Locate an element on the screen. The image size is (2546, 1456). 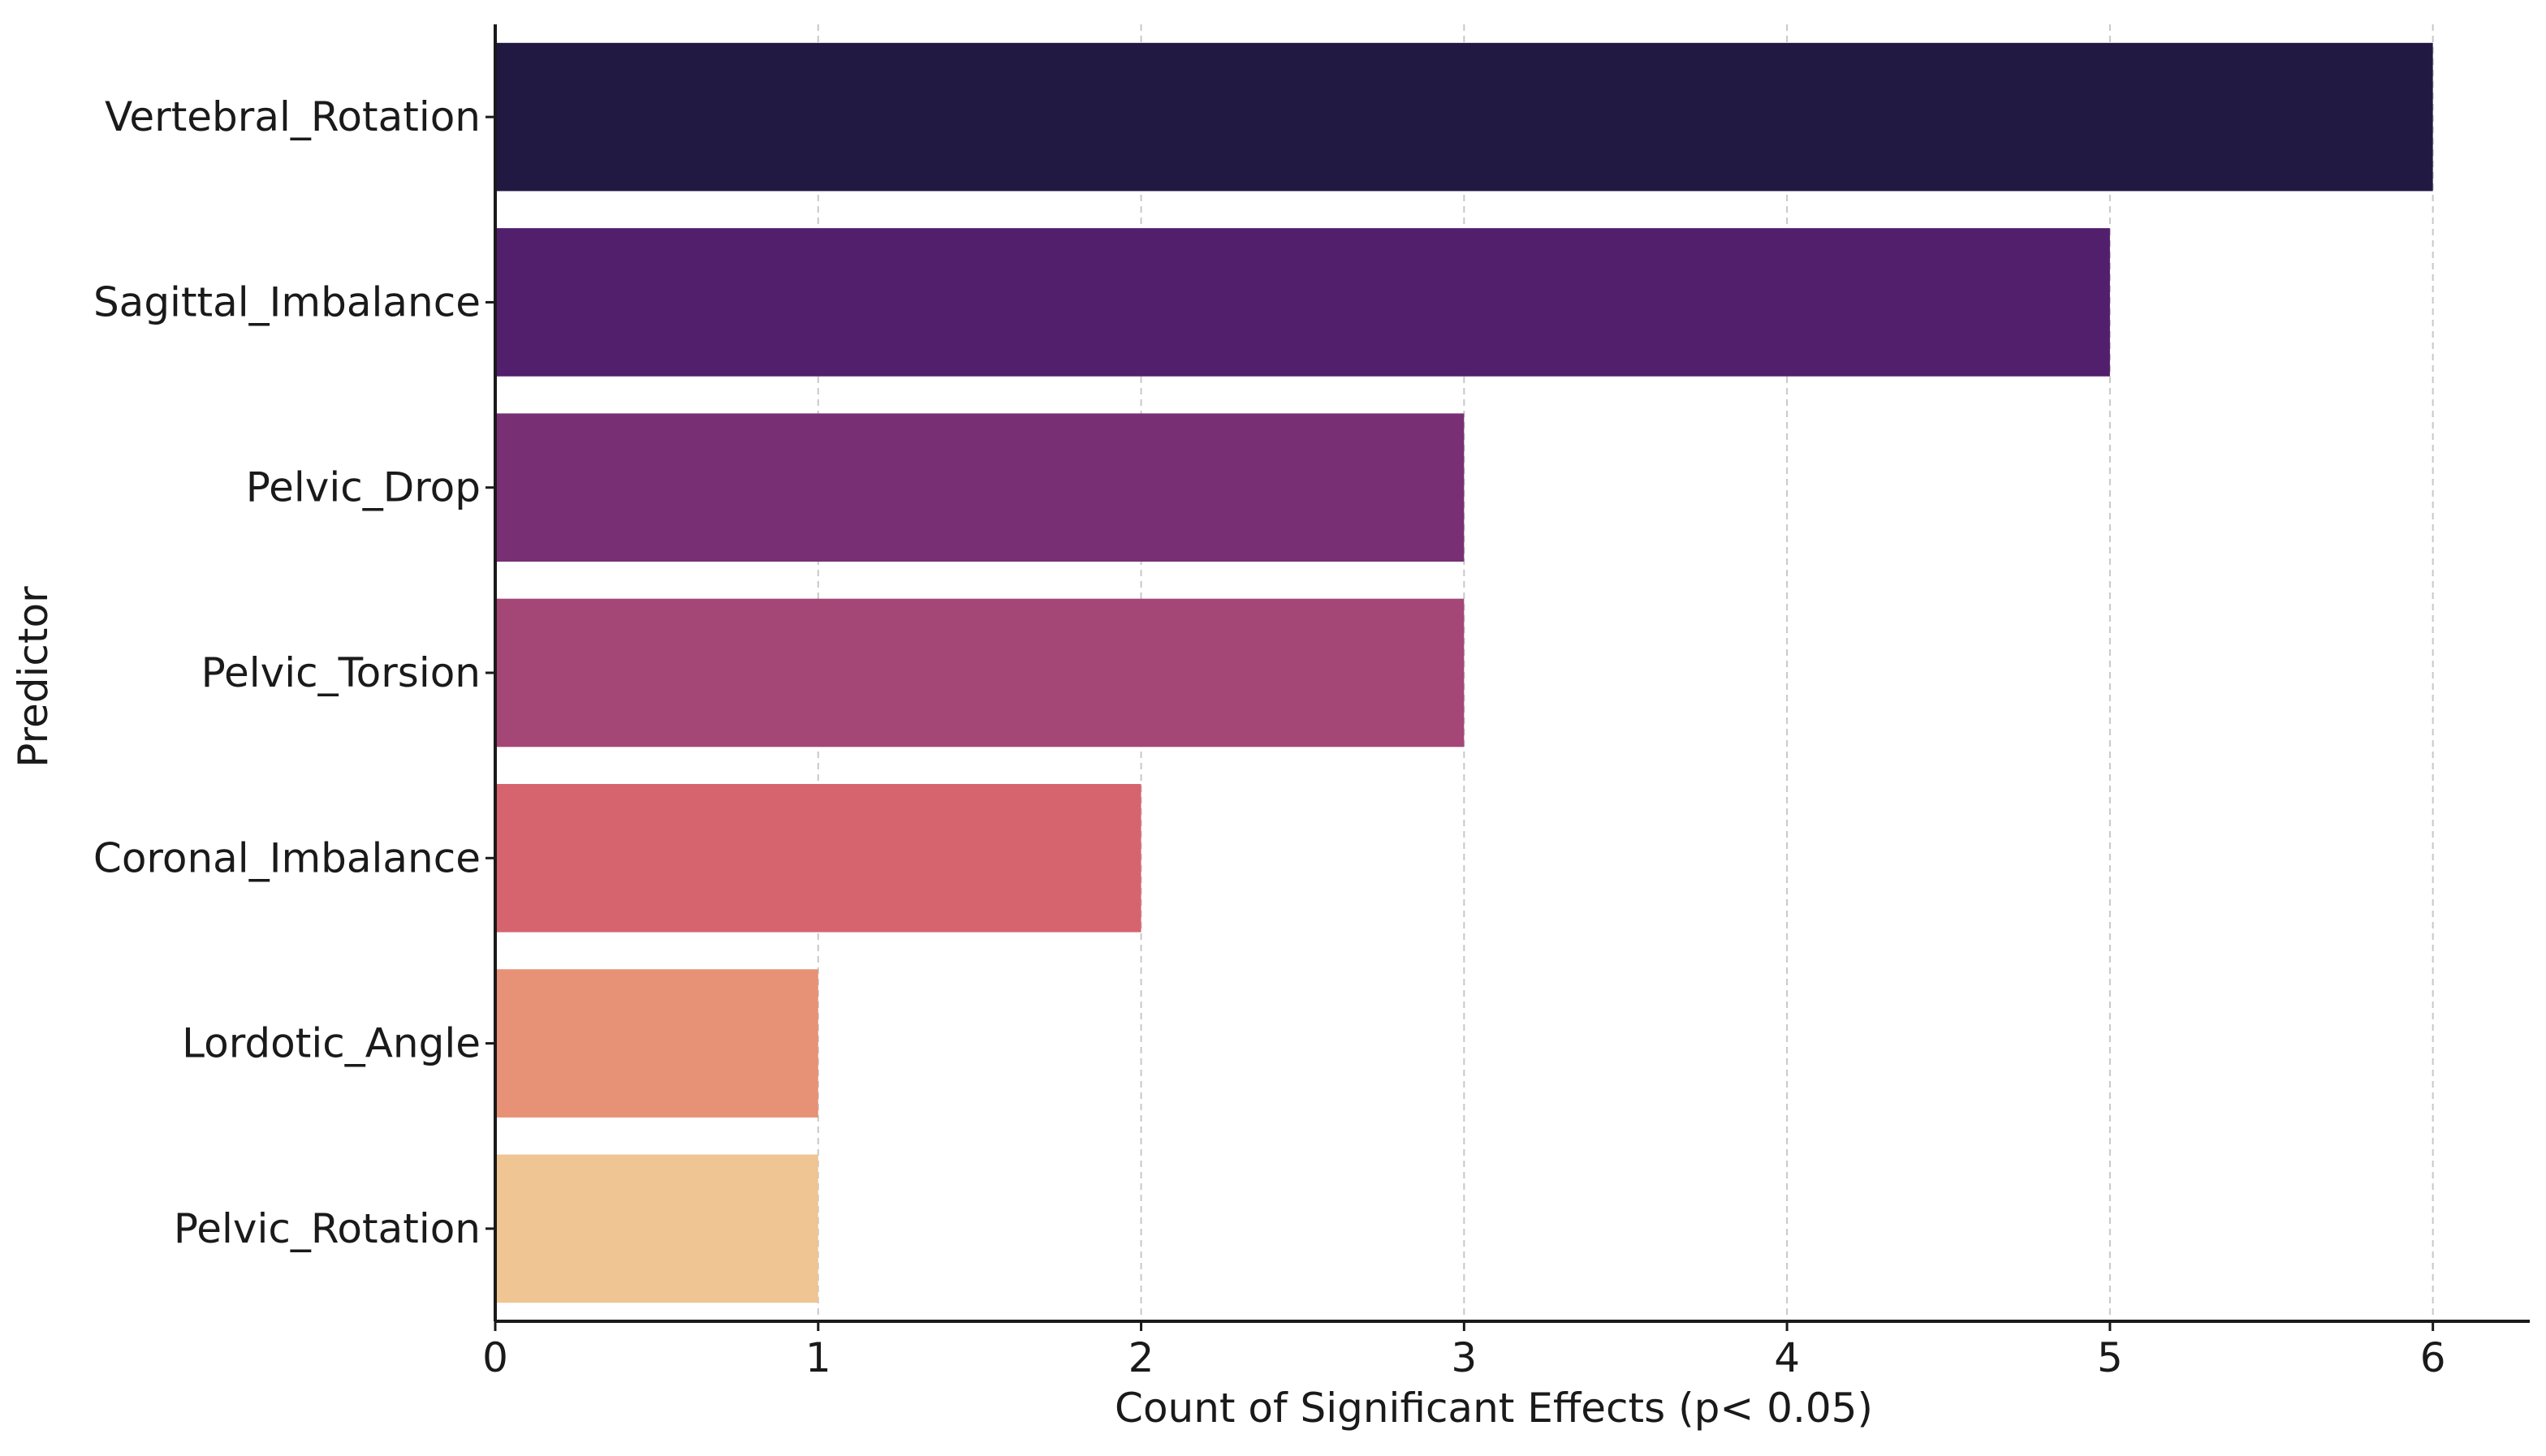
bar-sagittal-imbalance is located at coordinates (1302, 302).